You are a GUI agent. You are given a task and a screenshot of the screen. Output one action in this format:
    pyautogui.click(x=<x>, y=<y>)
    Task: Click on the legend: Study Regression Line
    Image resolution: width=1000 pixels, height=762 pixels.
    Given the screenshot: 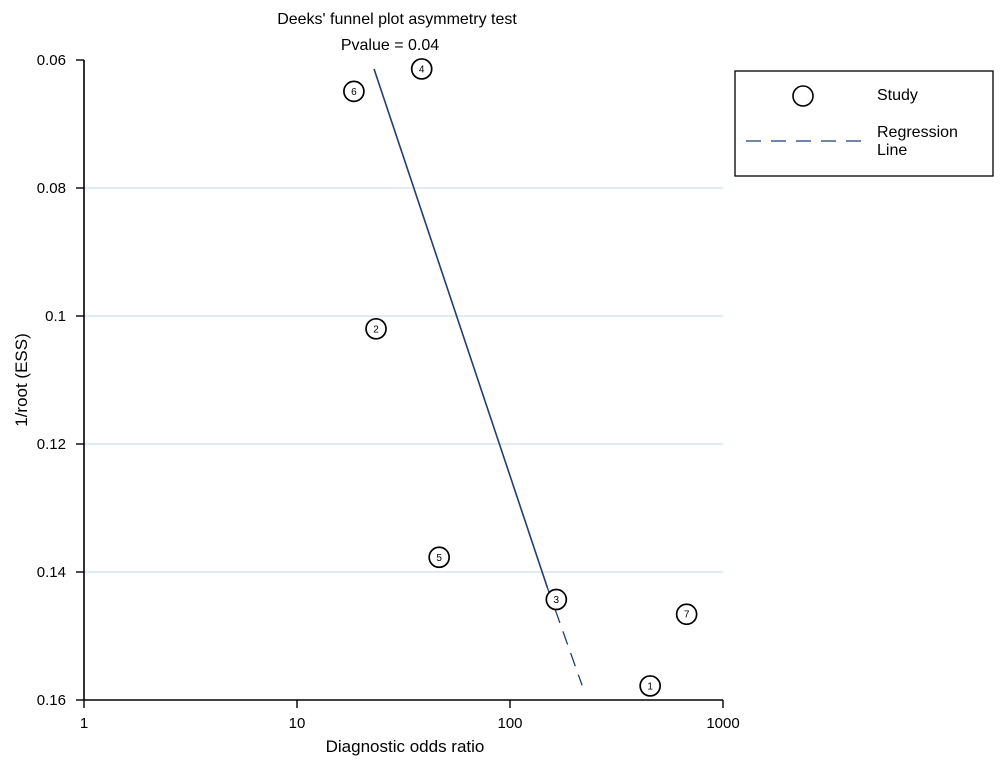 What is the action you would take?
    pyautogui.click(x=864, y=123)
    